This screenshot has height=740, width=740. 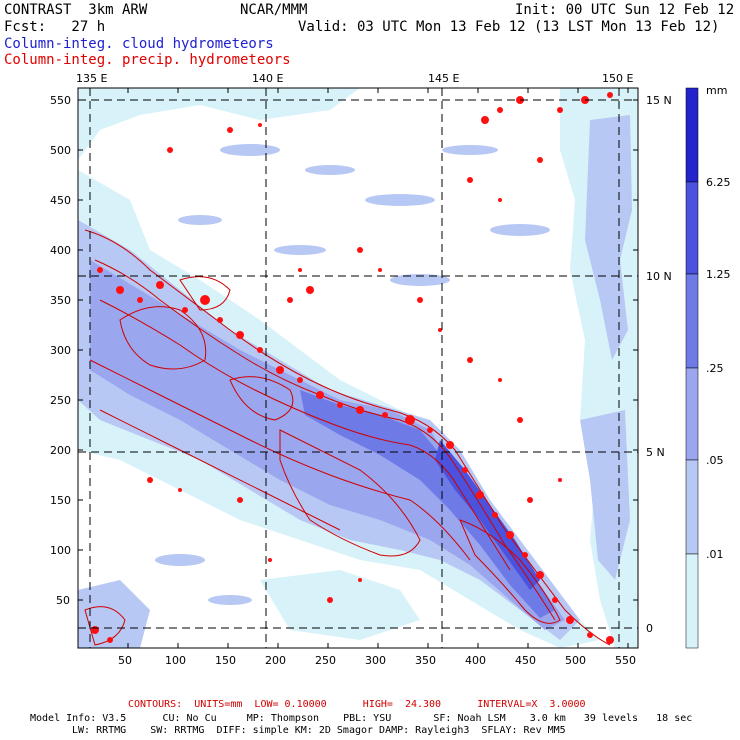 I want to click on forecast-hour: Fcst: 27 h, so click(x=55, y=27).